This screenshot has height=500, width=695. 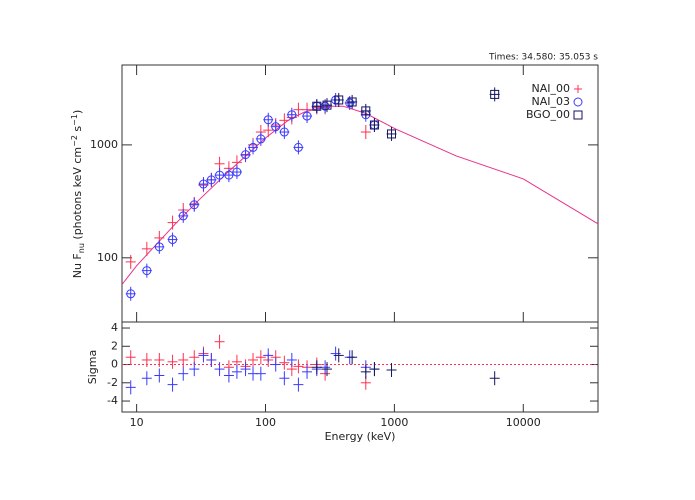 What do you see at coordinates (551, 101) in the screenshot?
I see `legend-label: NAI_03` at bounding box center [551, 101].